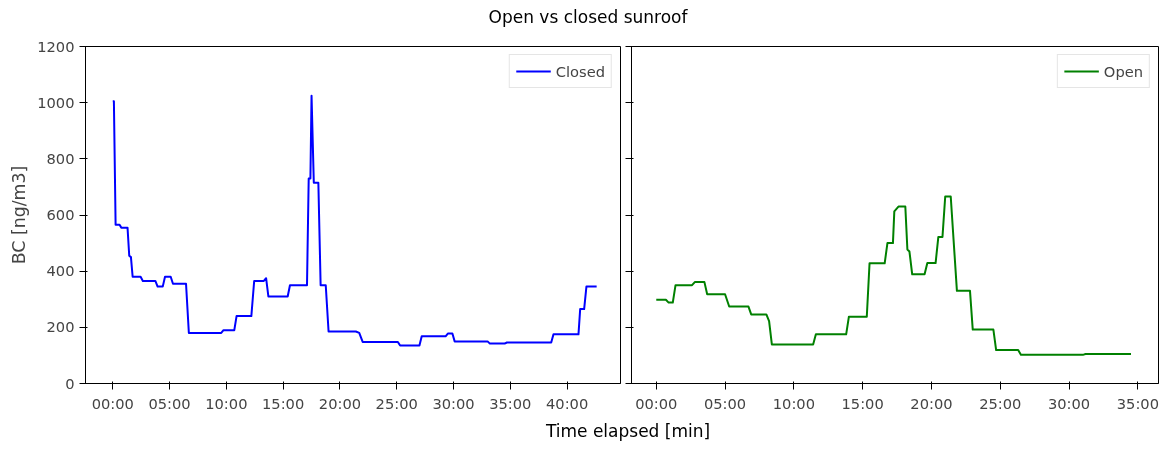  I want to click on x-axis-title: Time elapsed [min], so click(628, 431).